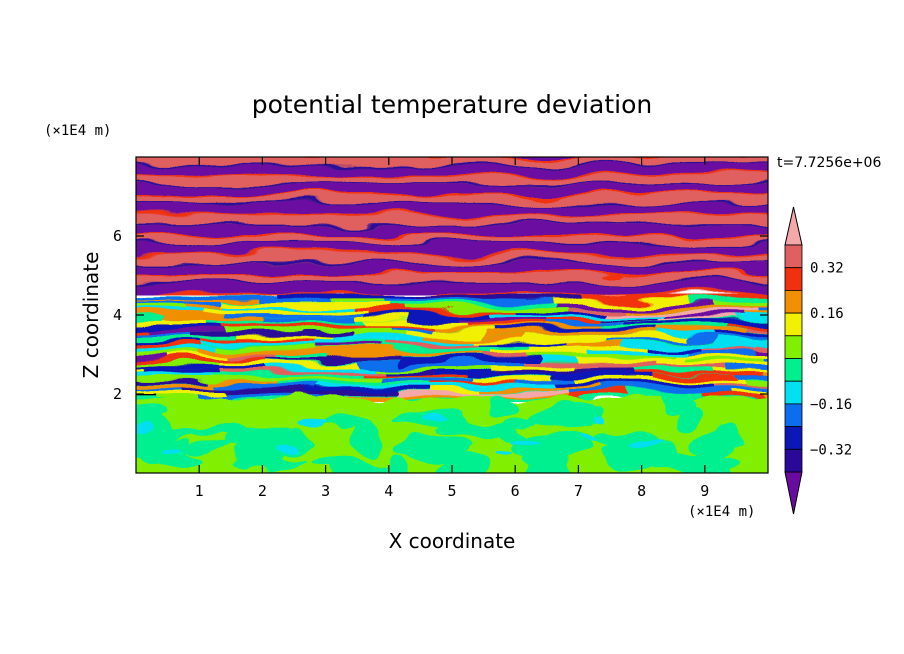  What do you see at coordinates (117, 315) in the screenshot?
I see `y-tick-label: 4` at bounding box center [117, 315].